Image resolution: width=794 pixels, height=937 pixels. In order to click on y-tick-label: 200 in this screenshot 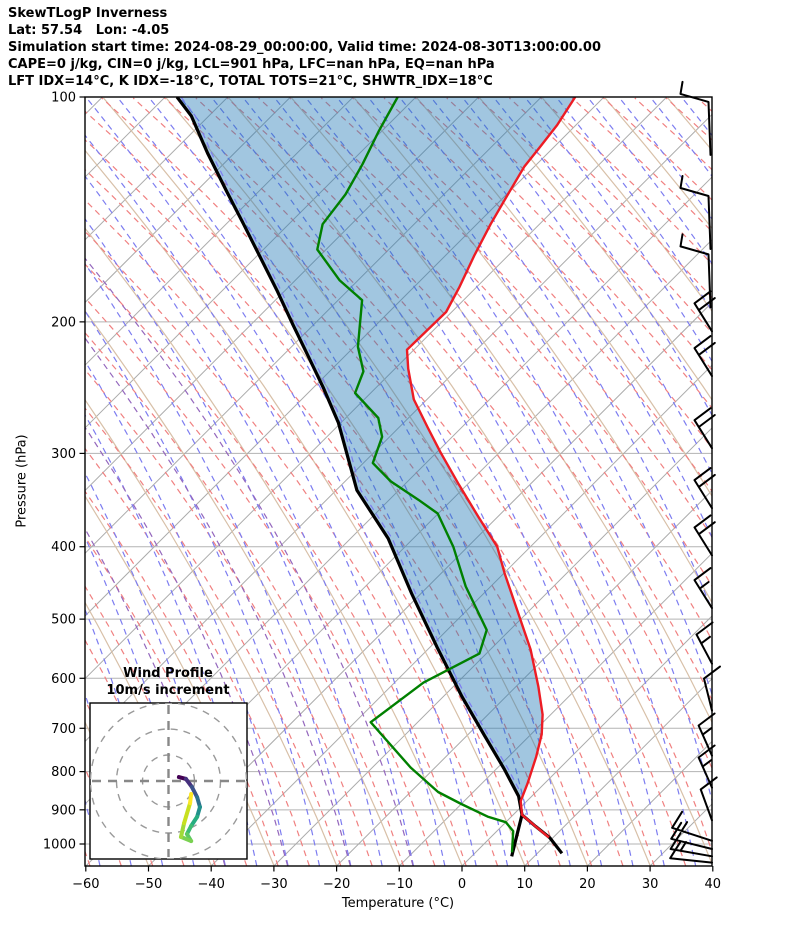, I will do `click(63, 322)`.